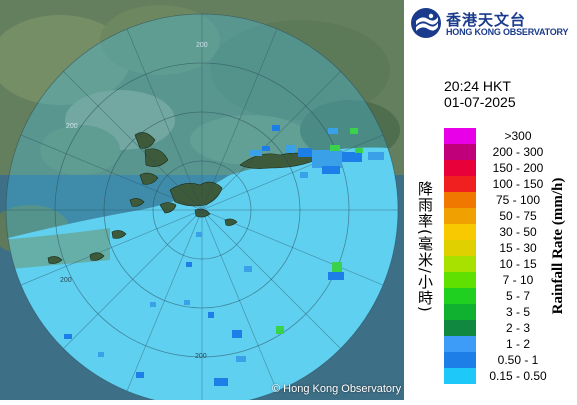  I want to click on legend-row: 15 - 30, so click(506, 248).